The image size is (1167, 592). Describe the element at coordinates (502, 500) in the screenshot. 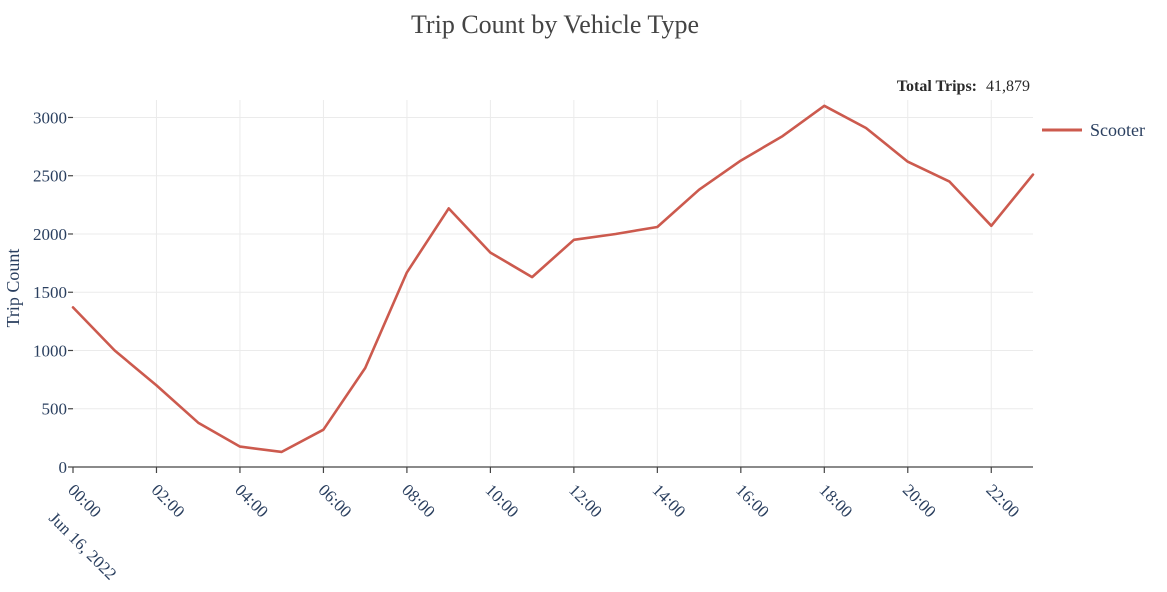

I see `x-tick-label: 10:00` at that location.